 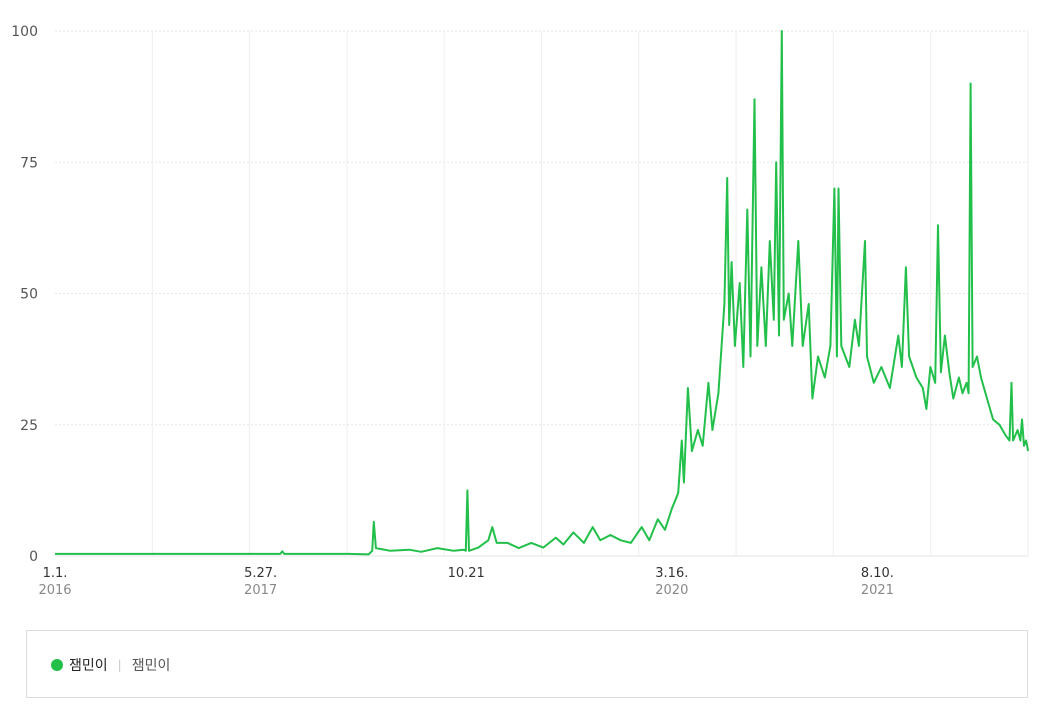 I want to click on x-tick-year: 2016, so click(x=54, y=590).